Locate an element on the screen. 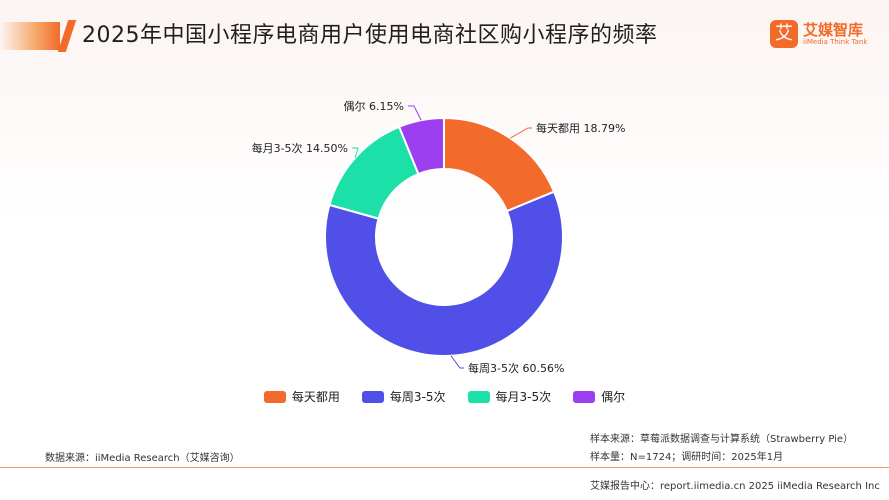  logo-name-en: iiMedia Think Tank is located at coordinates (835, 42).